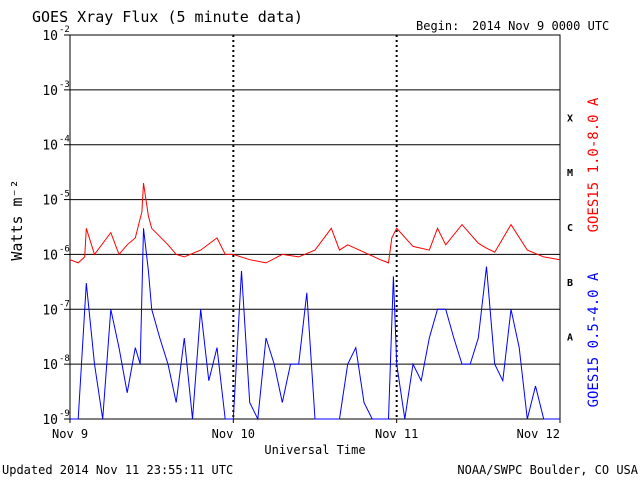 The width and height of the screenshot is (640, 480). I want to click on series-line-long-channel, so click(315, 223).